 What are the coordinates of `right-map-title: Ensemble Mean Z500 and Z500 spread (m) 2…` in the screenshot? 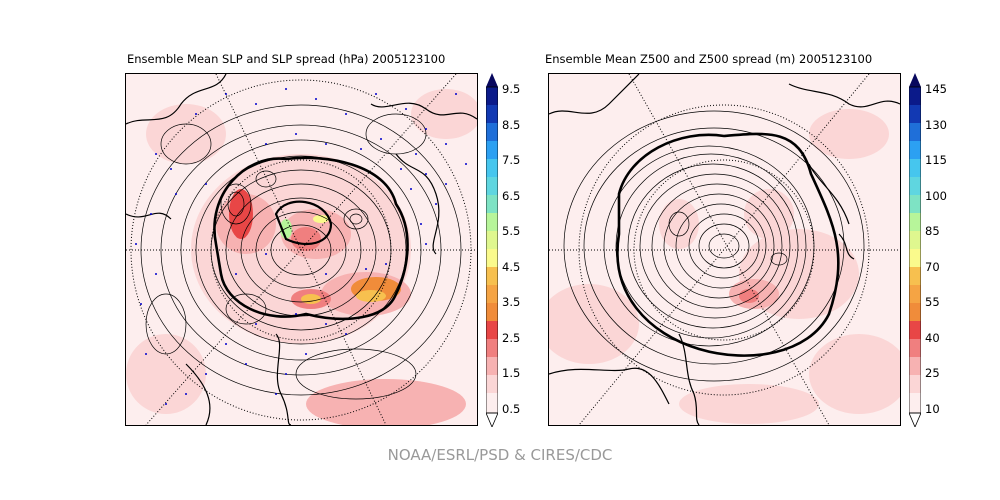 It's located at (709, 59).